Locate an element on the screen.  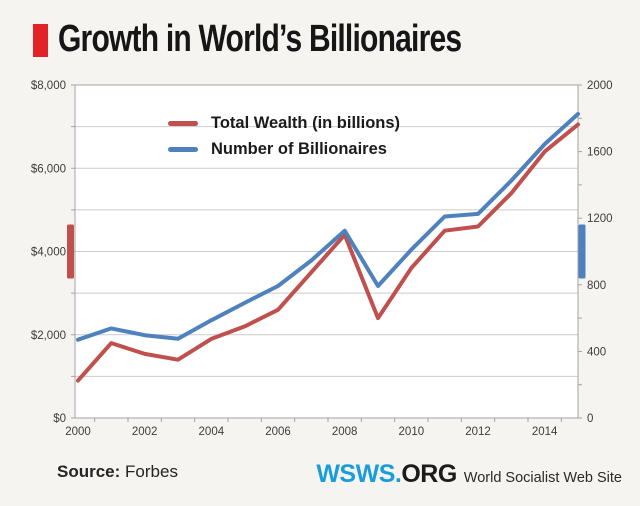
source-note: Source: Forbes is located at coordinates (117, 472).